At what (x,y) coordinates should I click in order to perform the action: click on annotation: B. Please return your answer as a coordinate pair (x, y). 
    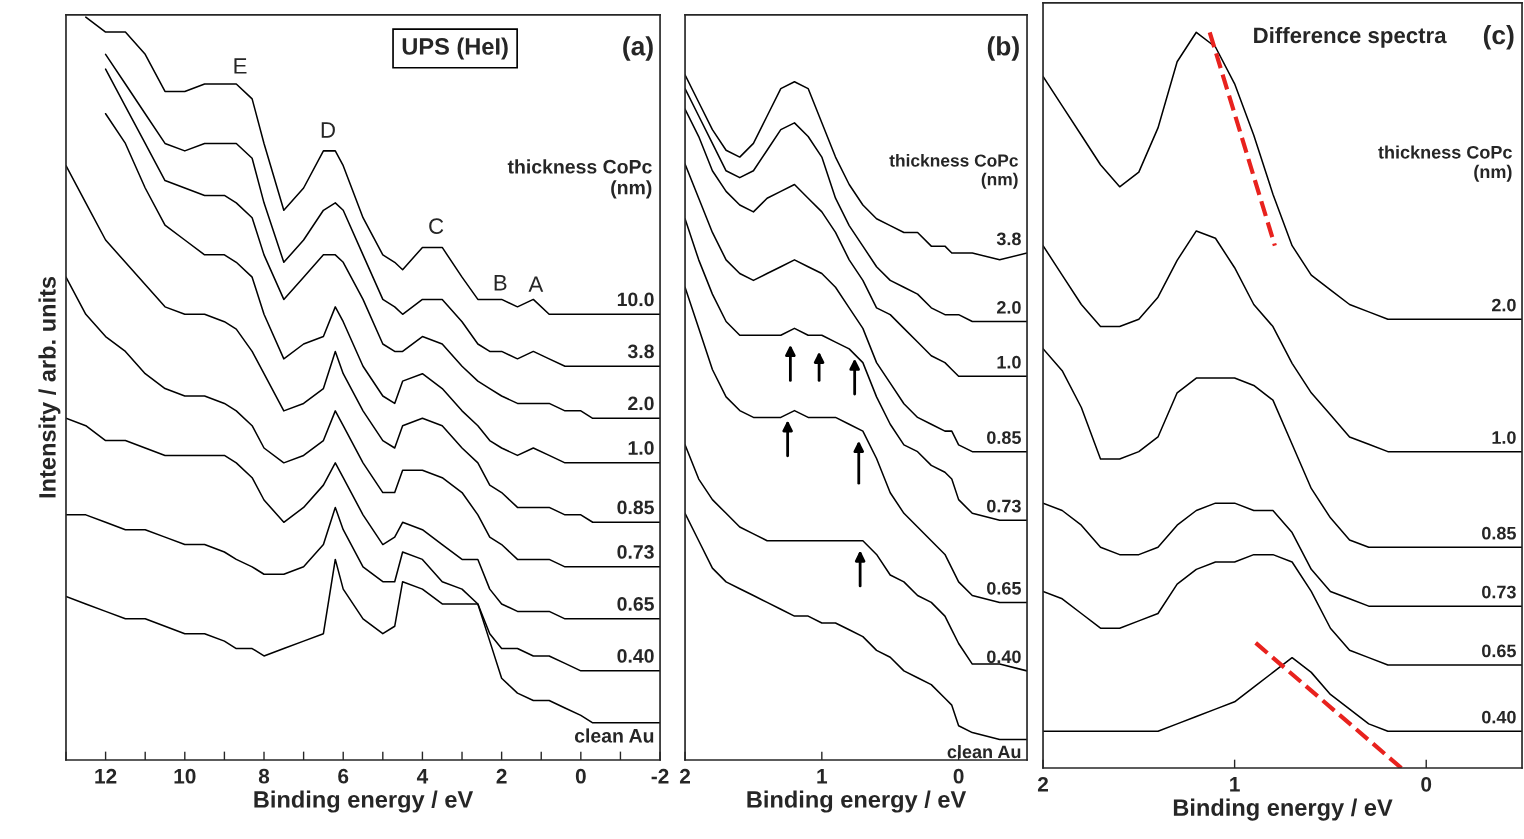
    Looking at the image, I should click on (500, 283).